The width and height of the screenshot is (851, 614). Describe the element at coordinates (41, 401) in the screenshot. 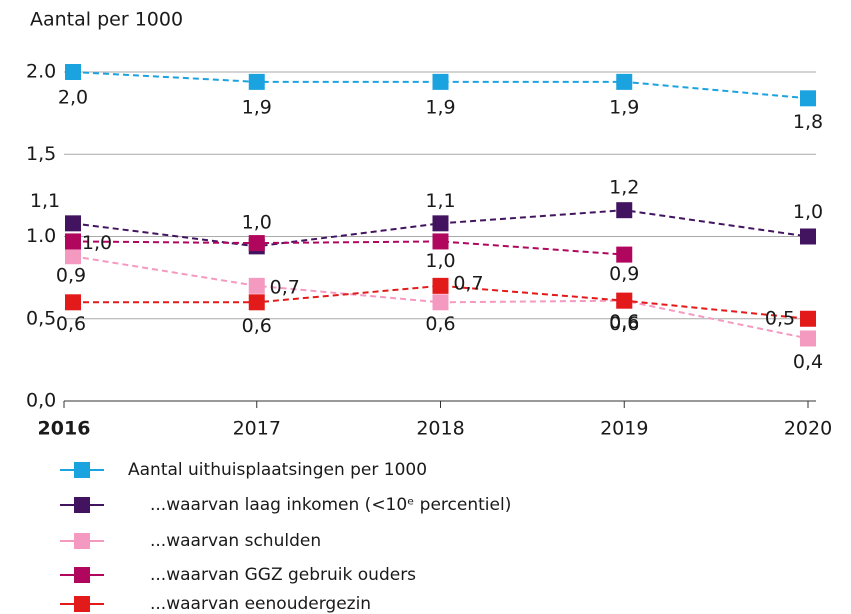

I see `y-tick-label: 0,0` at that location.